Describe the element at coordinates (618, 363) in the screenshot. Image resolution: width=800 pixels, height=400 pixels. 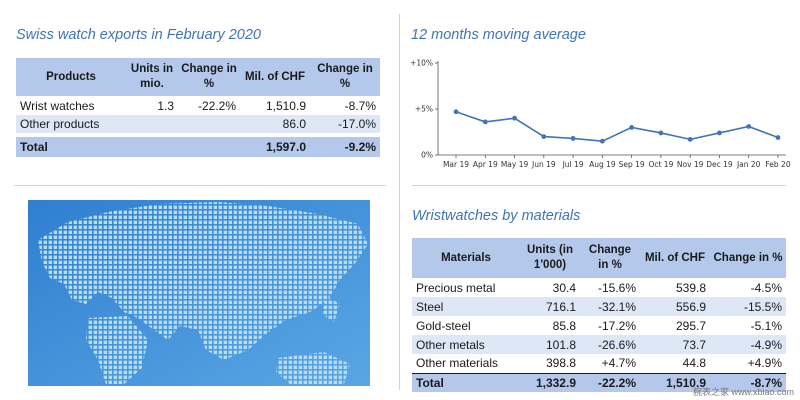
I see `units-change: +4.7%` at that location.